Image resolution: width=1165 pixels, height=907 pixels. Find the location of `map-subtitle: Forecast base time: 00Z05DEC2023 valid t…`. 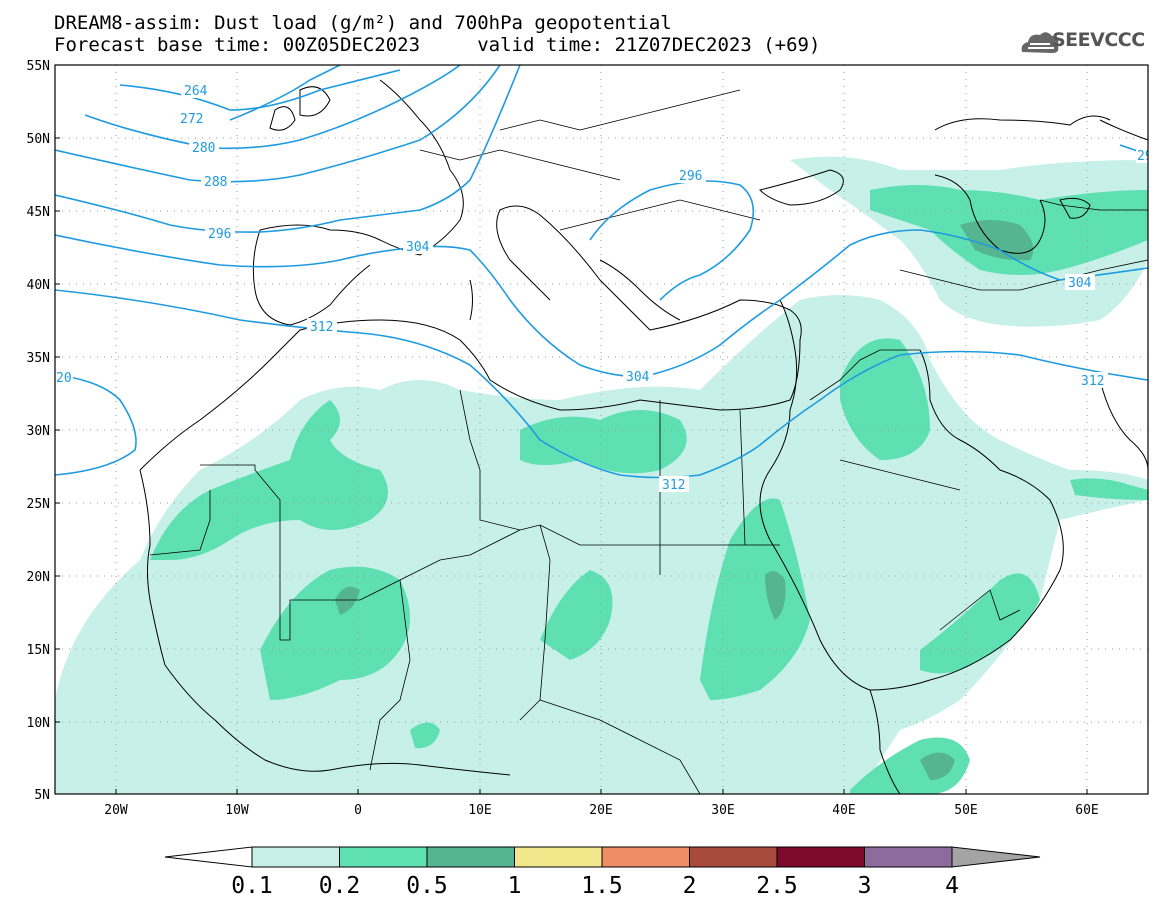

map-subtitle: Forecast base time: 00Z05DEC2023 valid t… is located at coordinates (437, 45).